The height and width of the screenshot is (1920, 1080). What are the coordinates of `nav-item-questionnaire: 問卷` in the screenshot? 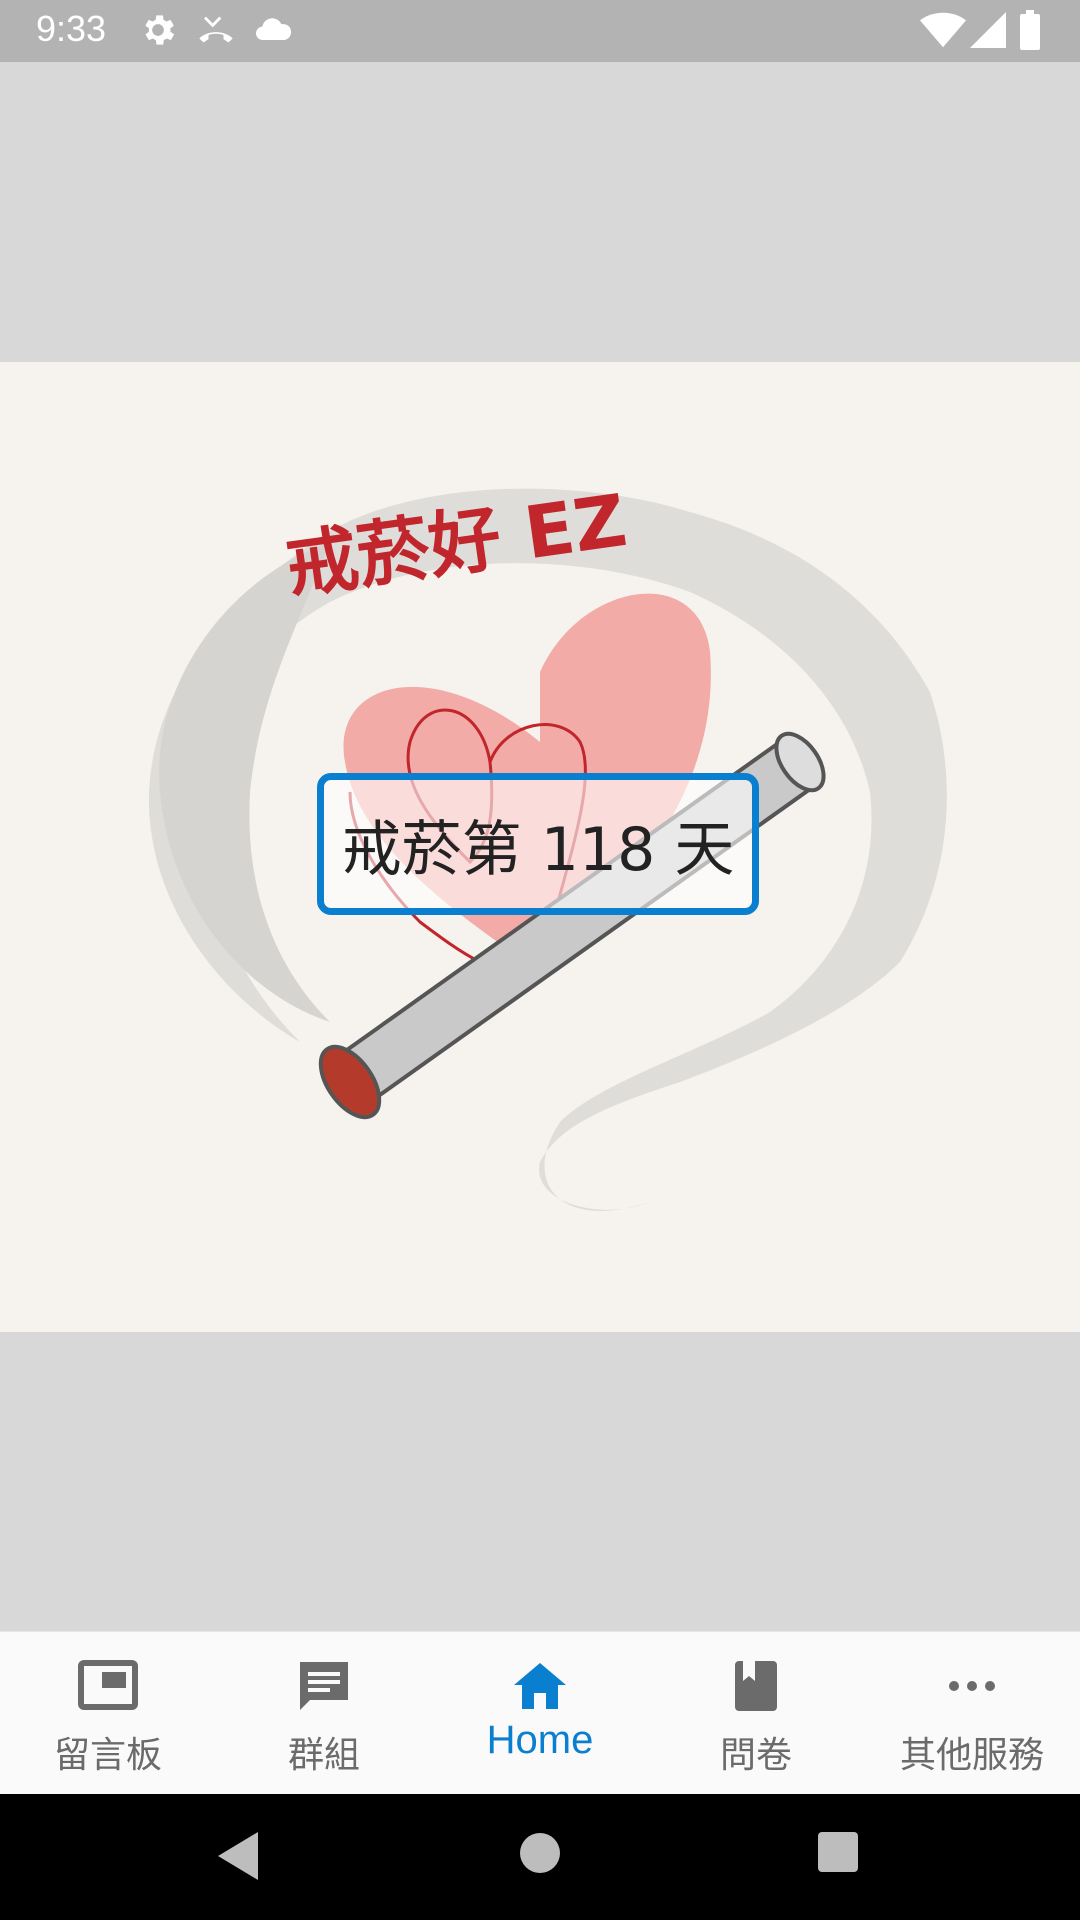 It's located at (756, 1713).